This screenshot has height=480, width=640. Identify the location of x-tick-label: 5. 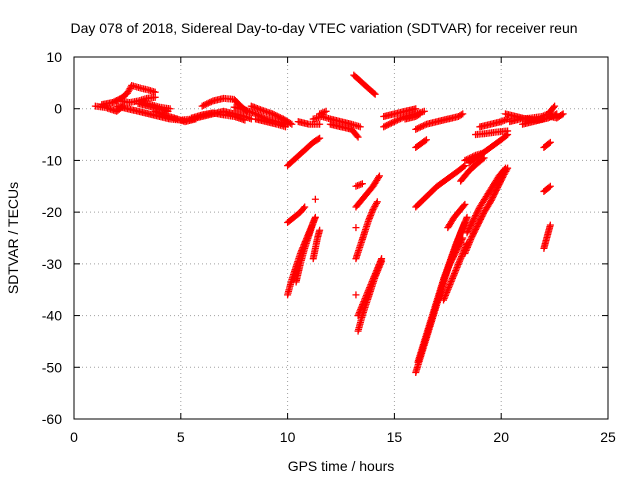
(181, 437).